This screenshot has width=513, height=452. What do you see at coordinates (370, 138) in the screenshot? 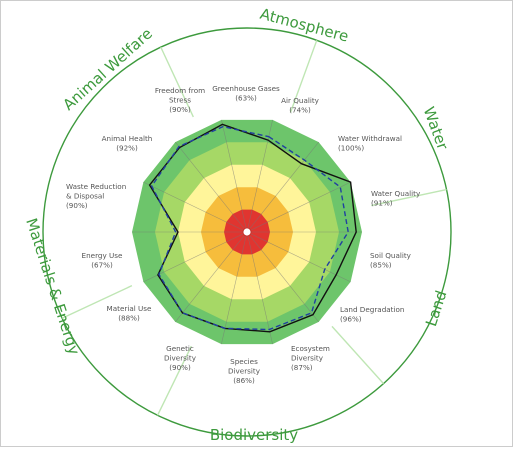
I see `indicator-name: Water Withdrawal` at bounding box center [370, 138].